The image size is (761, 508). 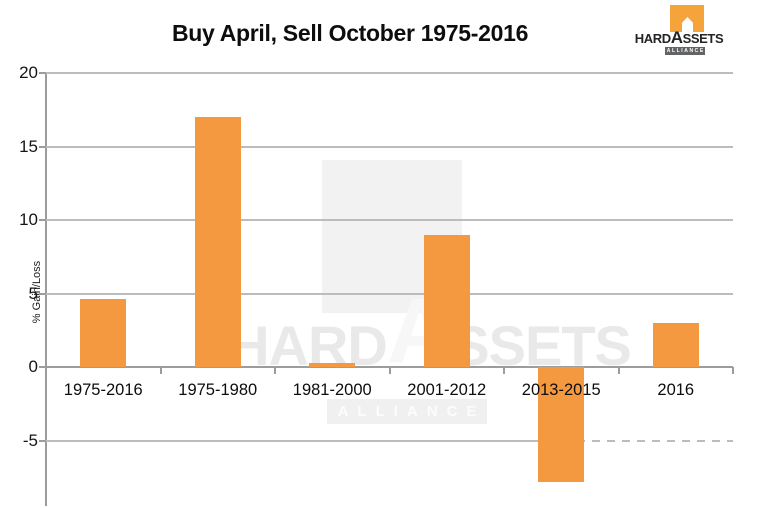 What do you see at coordinates (332, 364) in the screenshot?
I see `bar-1981-2000` at bounding box center [332, 364].